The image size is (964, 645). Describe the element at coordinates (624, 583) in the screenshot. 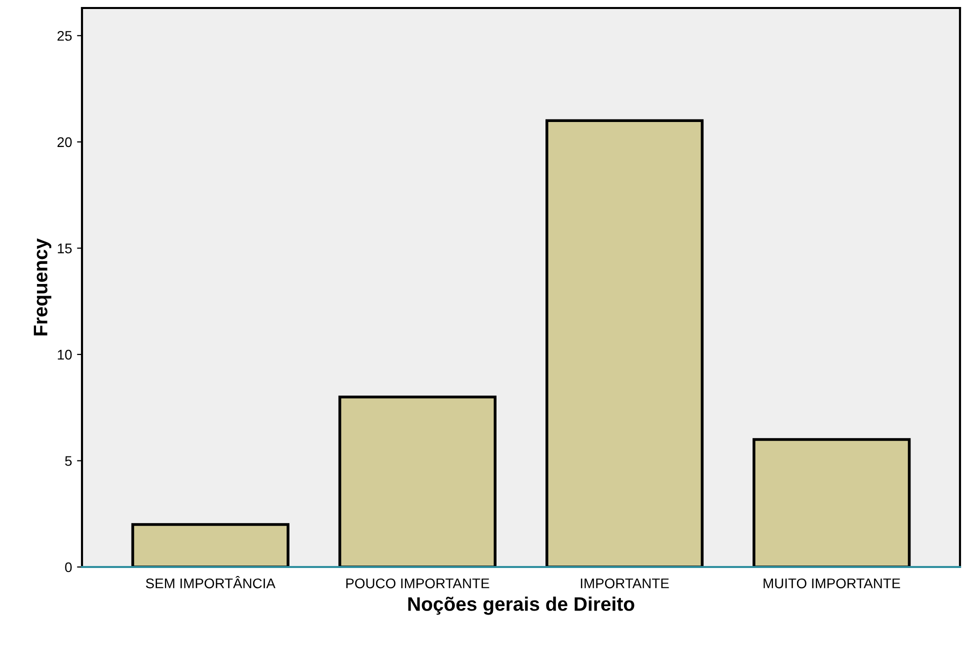

I see `x-tick-label: IMPORTANTE` at that location.